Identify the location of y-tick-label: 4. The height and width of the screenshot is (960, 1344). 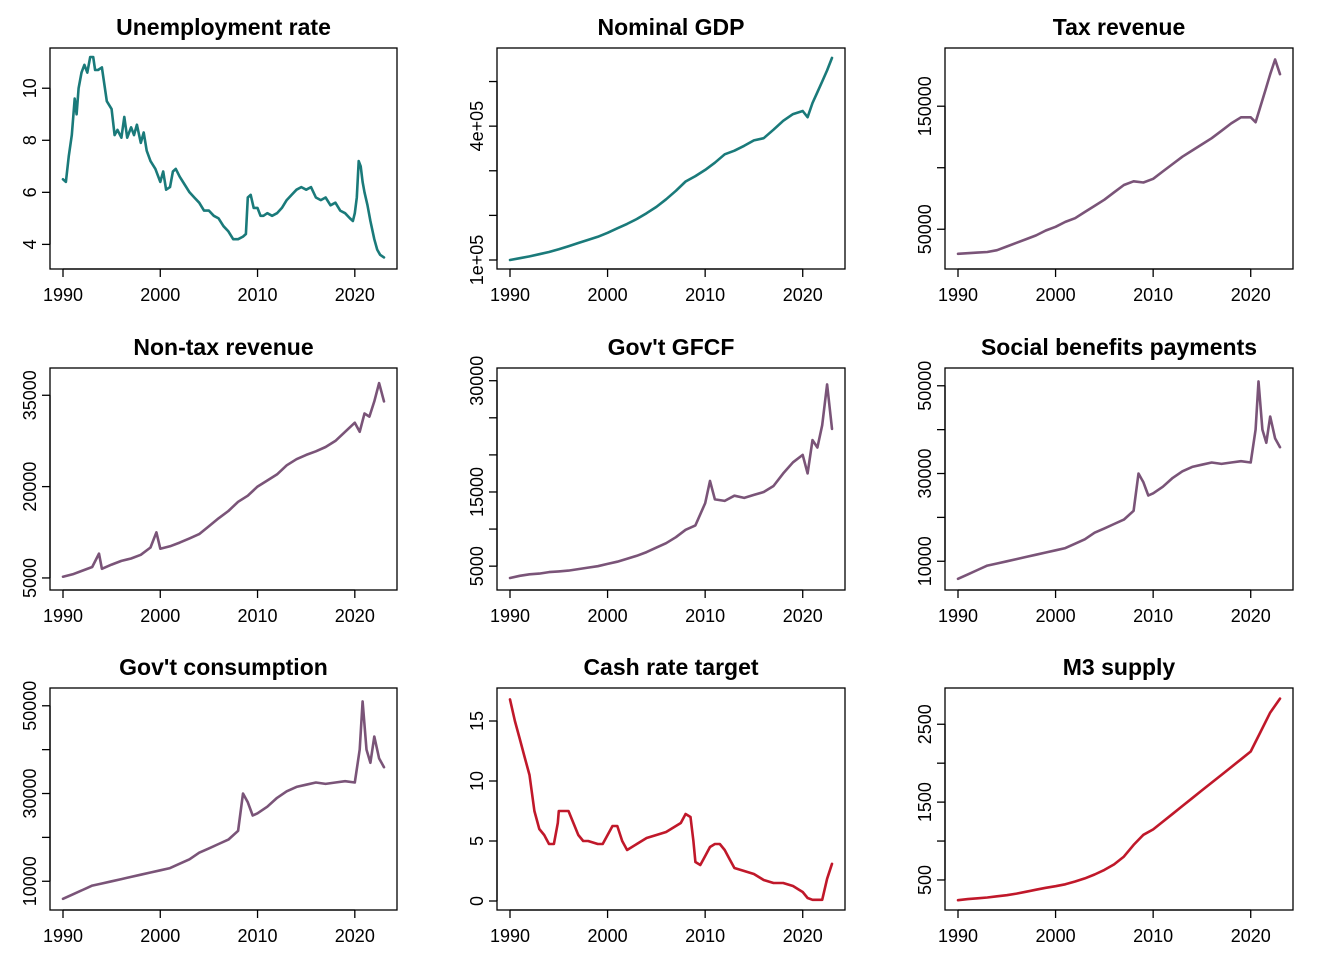
(30, 244).